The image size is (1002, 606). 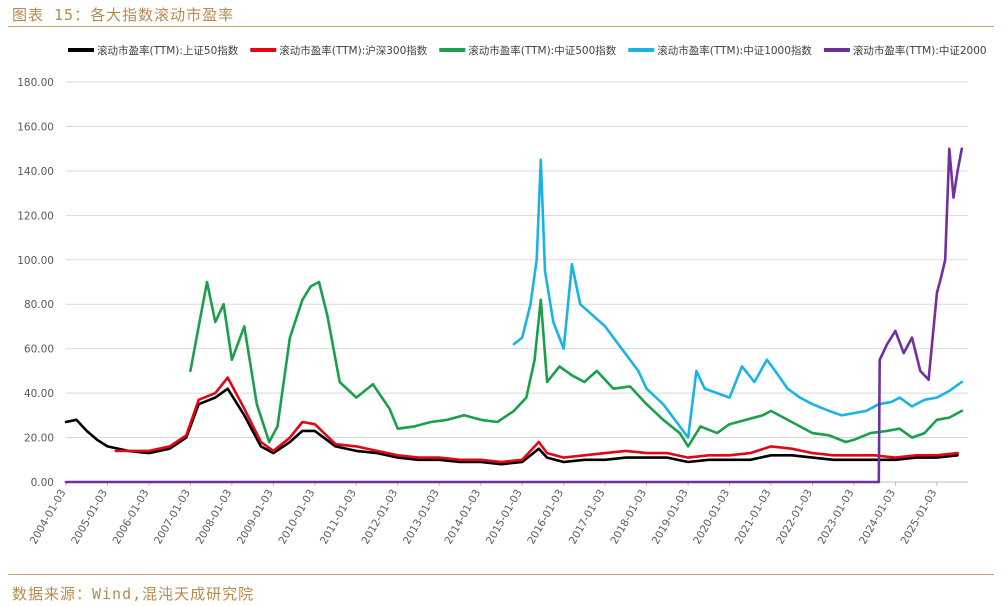 I want to click on x-tick-label: 2005-01-03, so click(x=89, y=517).